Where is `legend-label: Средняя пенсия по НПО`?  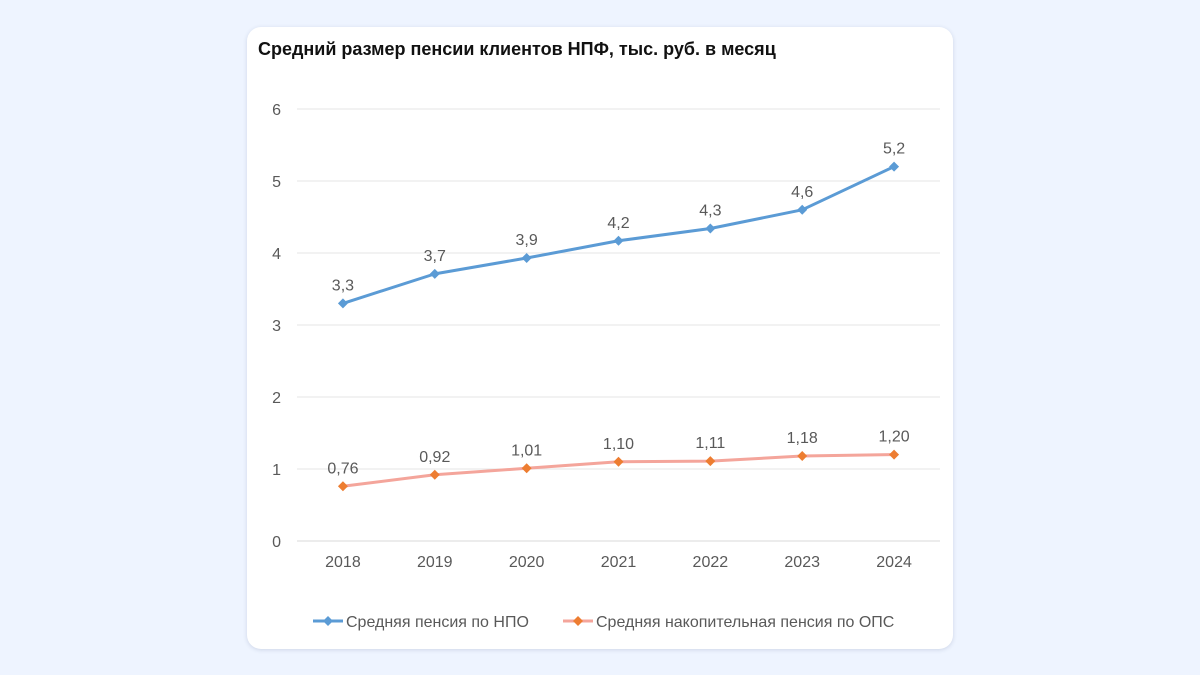
legend-label: Средняя пенсия по НПО is located at coordinates (437, 622).